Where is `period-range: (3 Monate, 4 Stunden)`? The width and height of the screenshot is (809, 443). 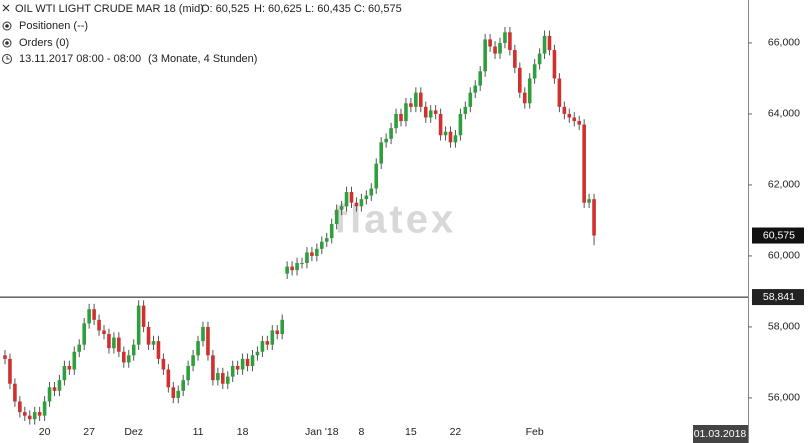 period-range: (3 Monate, 4 Stunden) is located at coordinates (202, 59).